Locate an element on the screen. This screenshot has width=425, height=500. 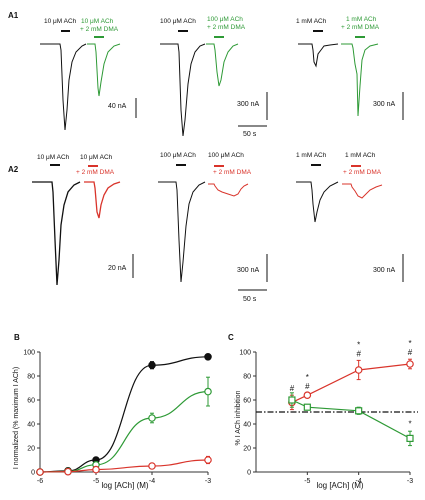
panel-label-b: B is located at coordinates (17, 337).